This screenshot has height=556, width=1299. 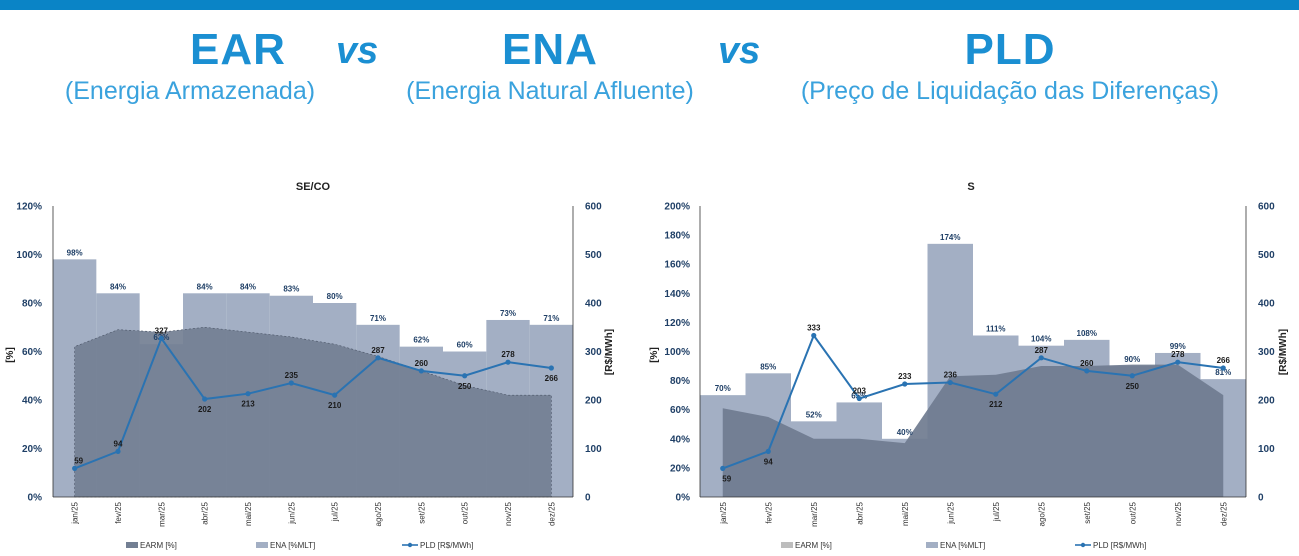 I want to click on chart-se-pld-label: 260, so click(x=422, y=363).